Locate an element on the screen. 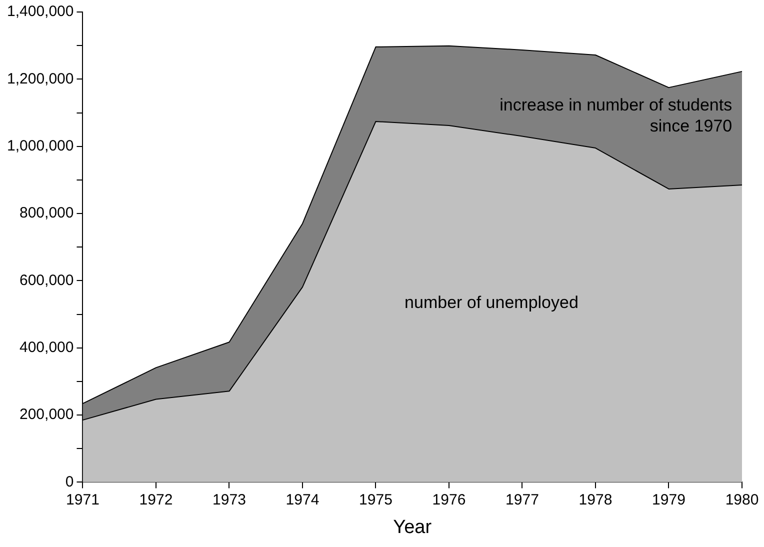 This screenshot has height=547, width=764. x-tick-label: 1980 is located at coordinates (742, 499).